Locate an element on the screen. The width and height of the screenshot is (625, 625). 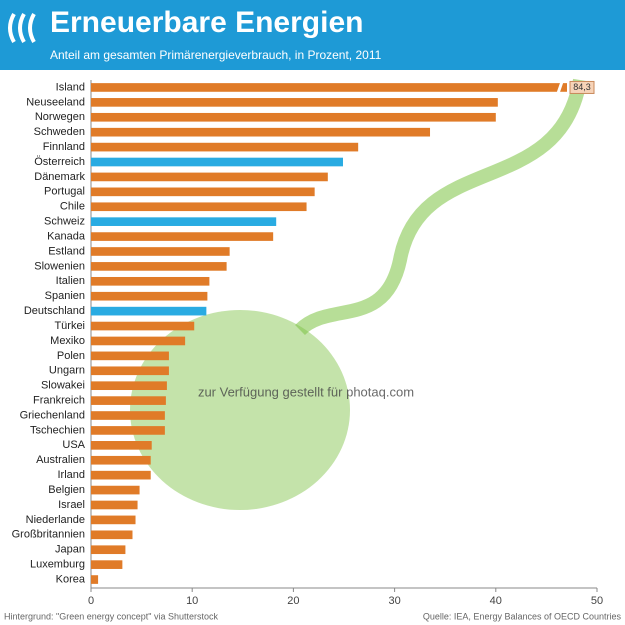
y-tick-label: Mexiko is located at coordinates (67, 341).